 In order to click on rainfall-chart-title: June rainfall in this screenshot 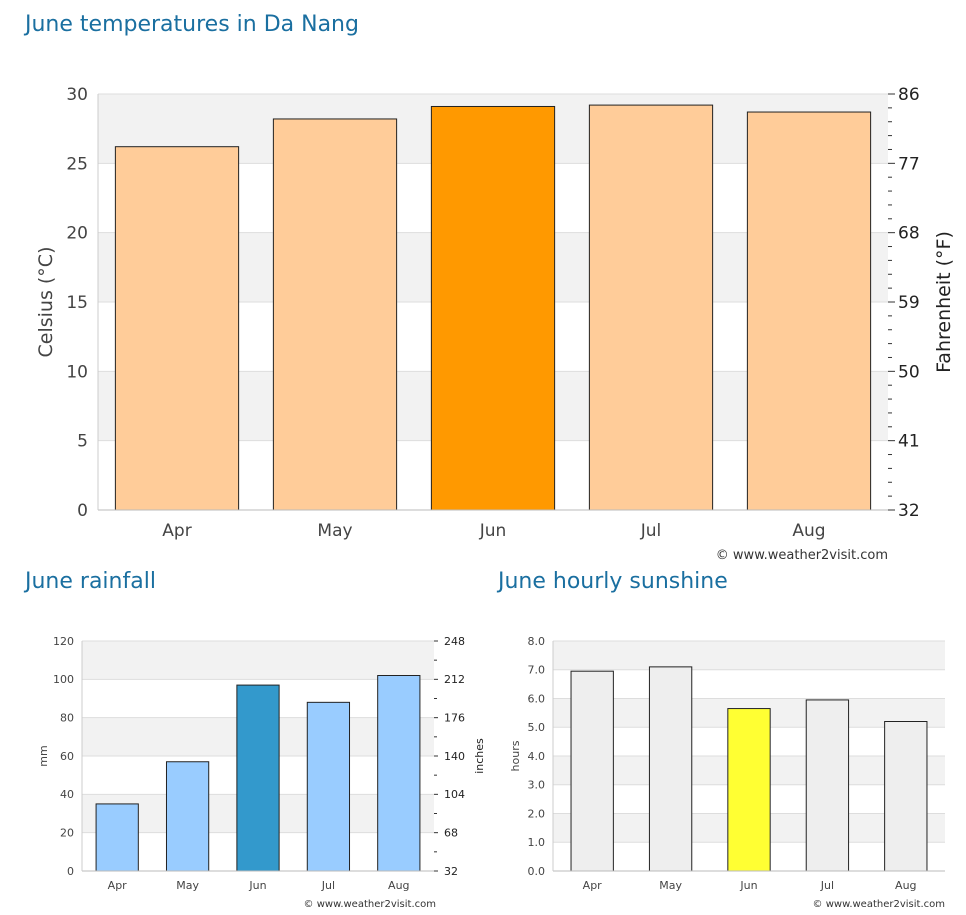, I will do `click(90, 581)`.